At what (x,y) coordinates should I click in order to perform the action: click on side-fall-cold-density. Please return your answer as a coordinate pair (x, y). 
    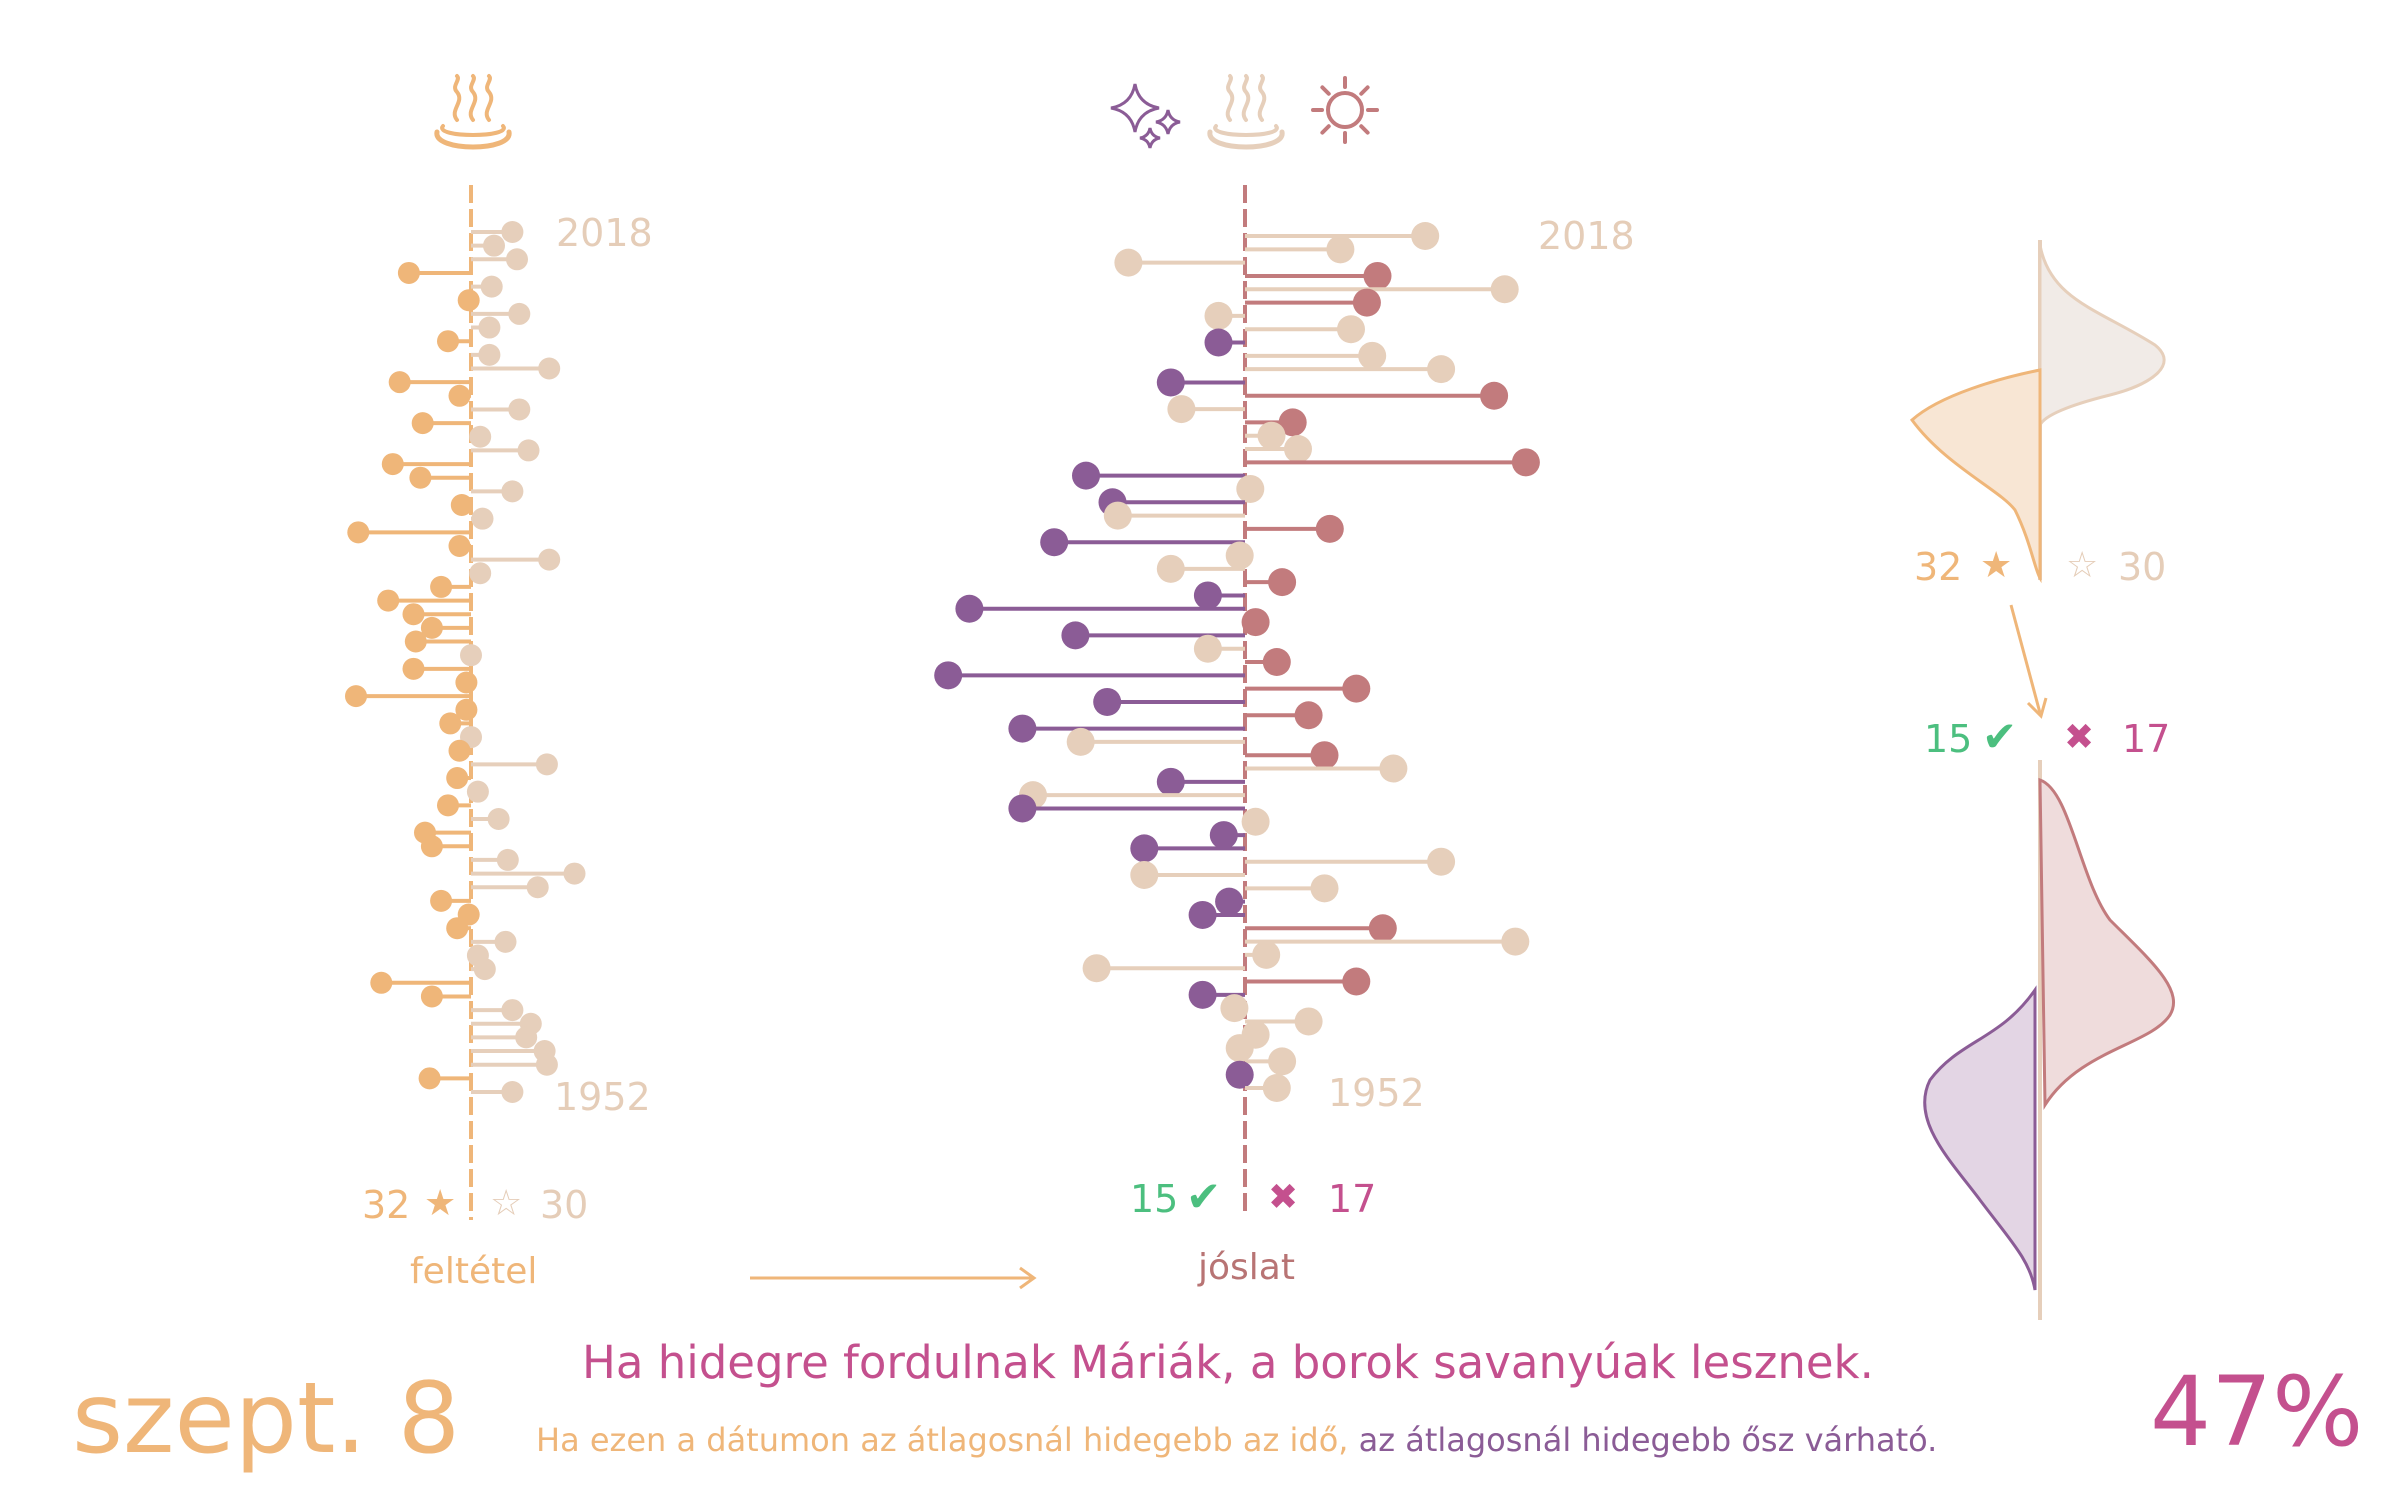
    Looking at the image, I should click on (1980, 1138).